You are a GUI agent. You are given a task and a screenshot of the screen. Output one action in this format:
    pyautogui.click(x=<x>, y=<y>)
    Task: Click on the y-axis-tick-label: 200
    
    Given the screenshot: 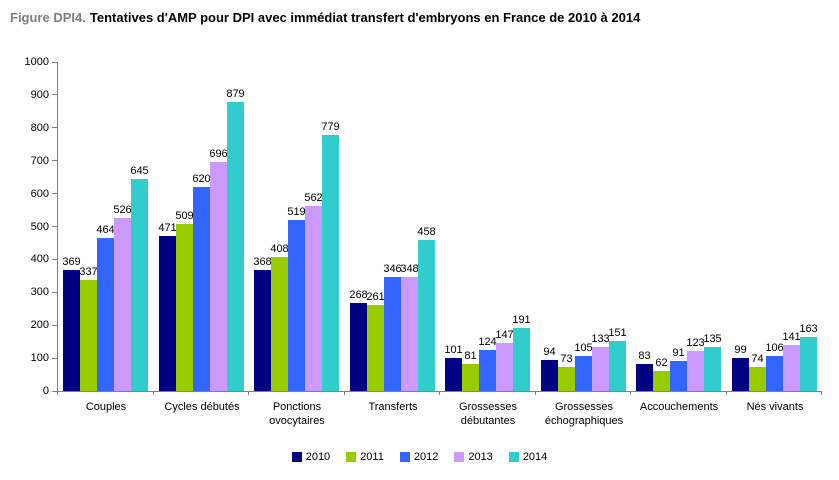 What is the action you would take?
    pyautogui.click(x=39, y=325)
    